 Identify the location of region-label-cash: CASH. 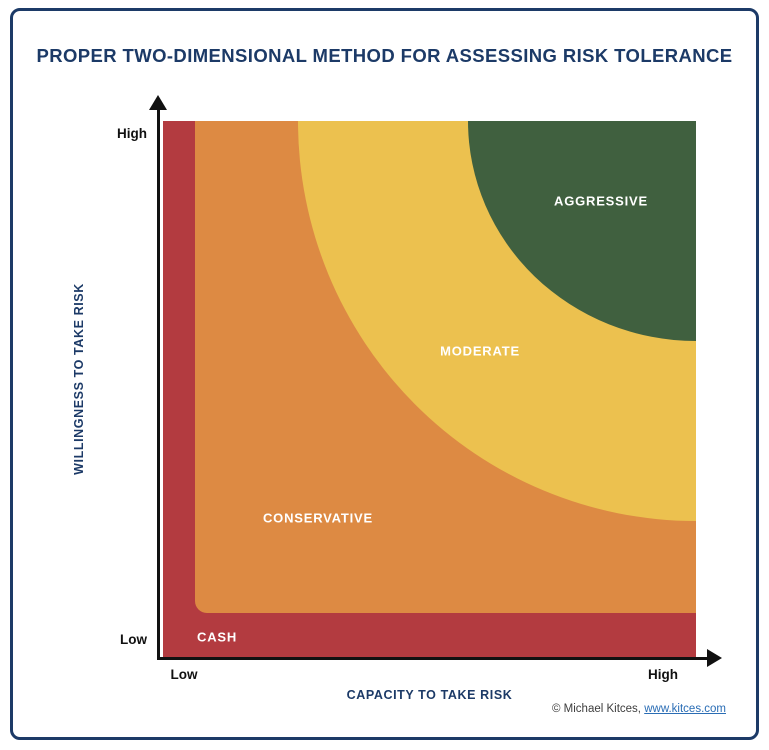
(217, 637).